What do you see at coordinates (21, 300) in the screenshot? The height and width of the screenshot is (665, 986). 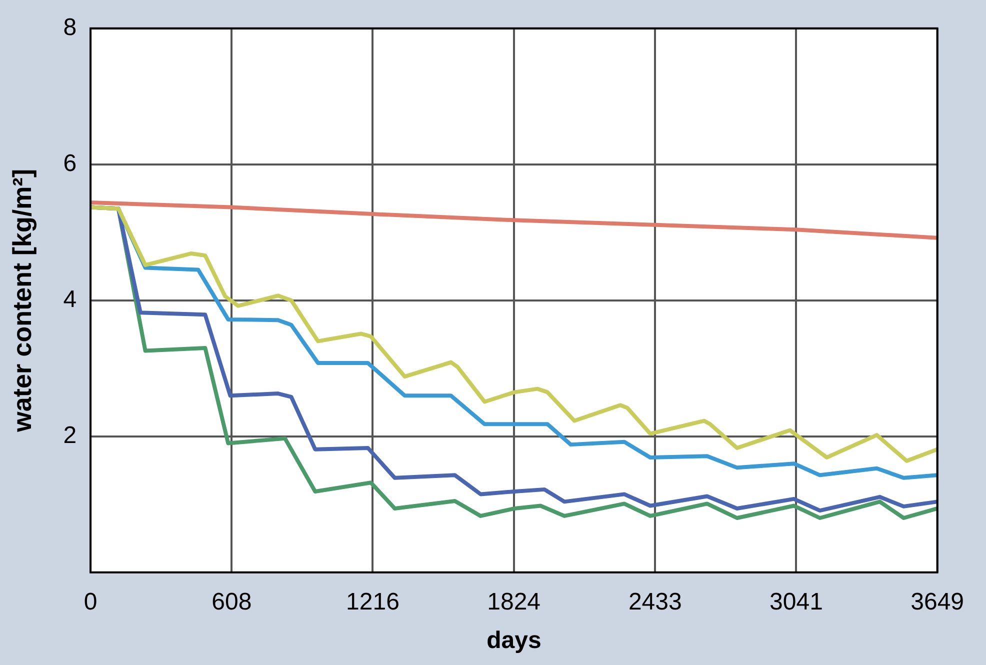 I see `y-axis-title: water content [kg/m²]` at bounding box center [21, 300].